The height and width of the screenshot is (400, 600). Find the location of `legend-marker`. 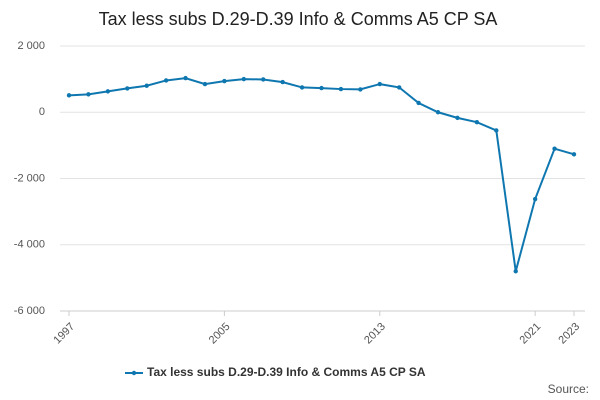

legend-marker is located at coordinates (134, 373).